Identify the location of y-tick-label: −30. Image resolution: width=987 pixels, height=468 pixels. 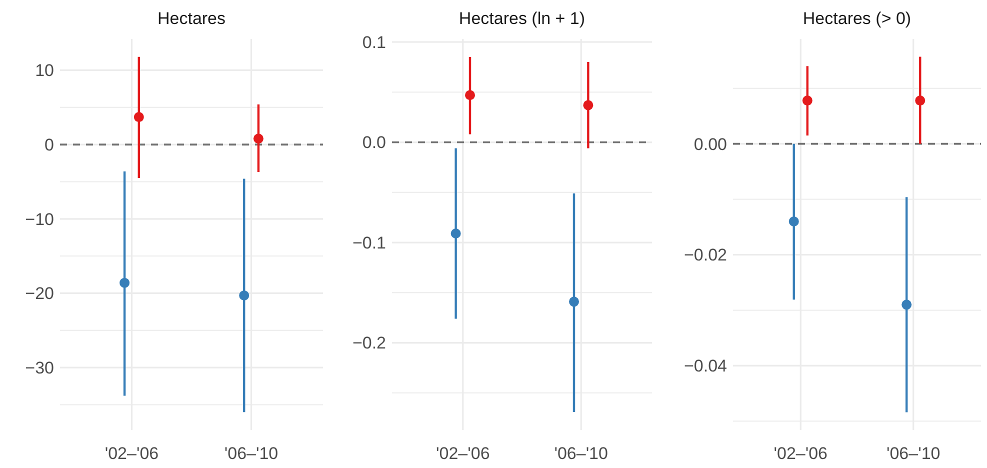
(39, 368).